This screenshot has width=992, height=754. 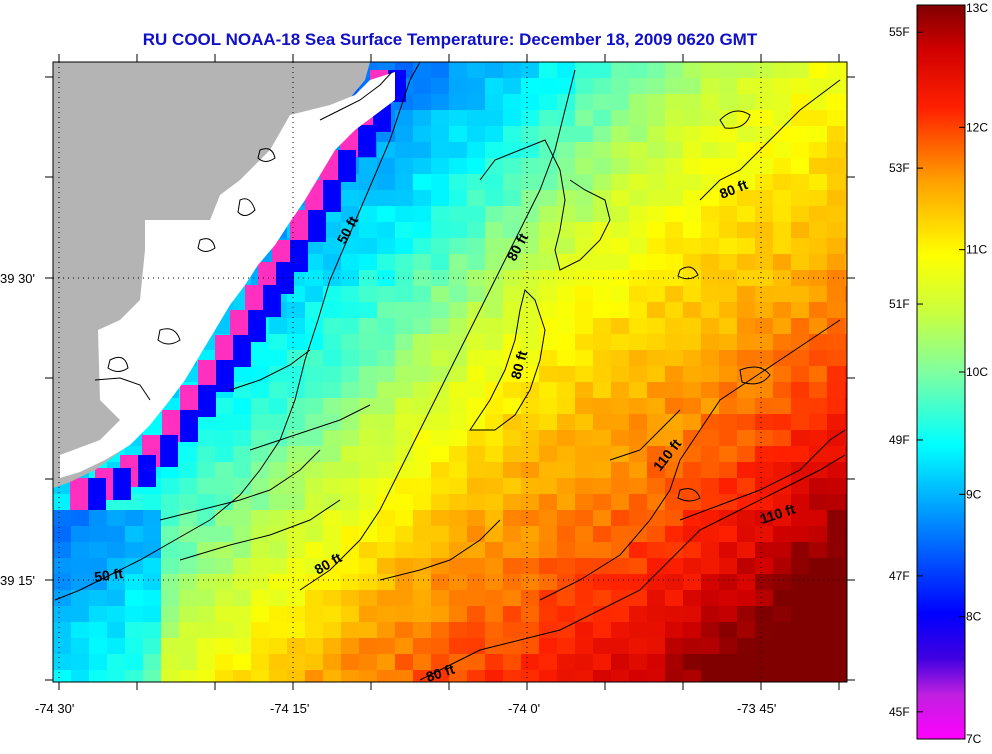 What do you see at coordinates (899, 168) in the screenshot?
I see `colorbar-label-fahrenheit: 53F` at bounding box center [899, 168].